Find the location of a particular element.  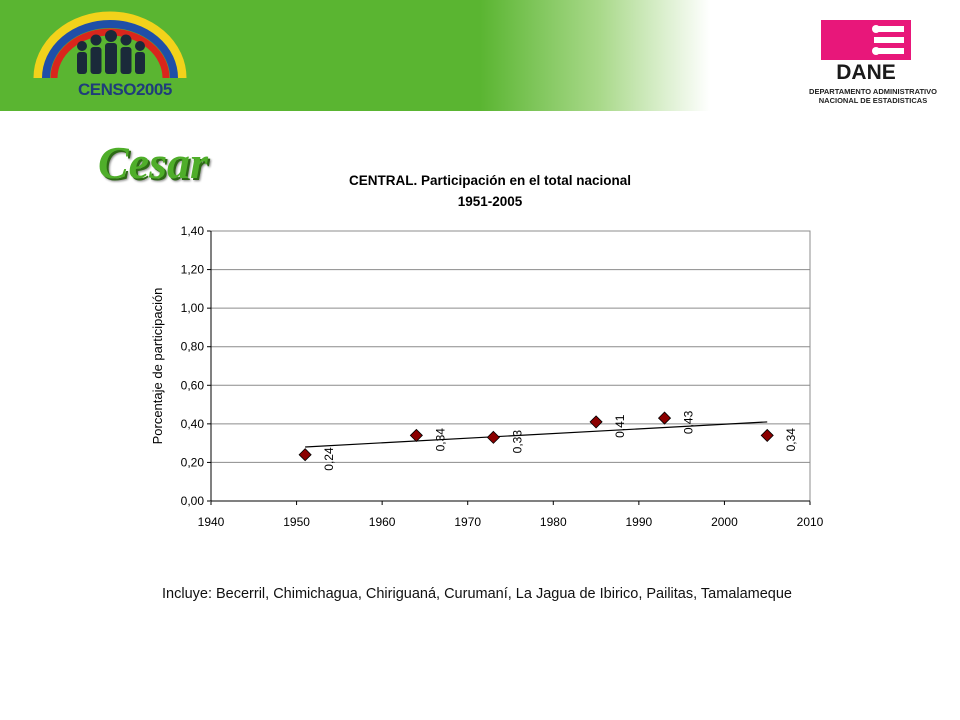

x-tick-label: 1940 is located at coordinates (211, 522).